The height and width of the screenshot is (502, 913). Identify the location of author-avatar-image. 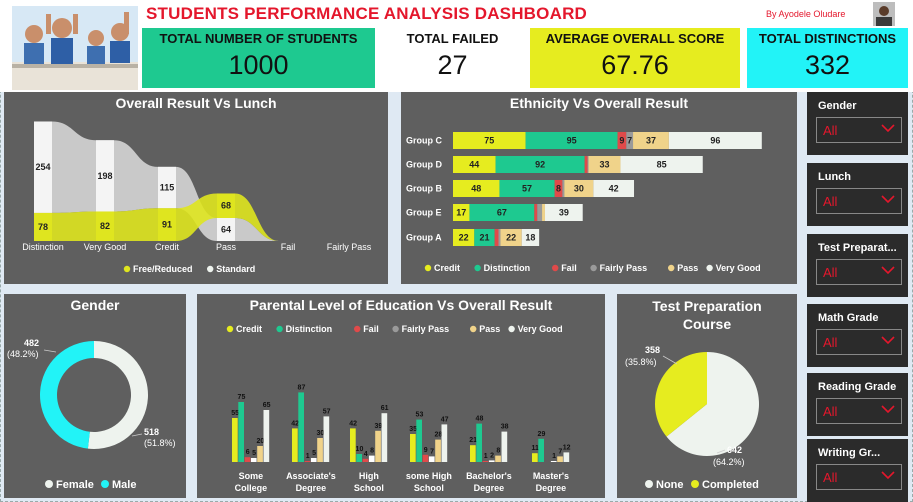
(884, 14).